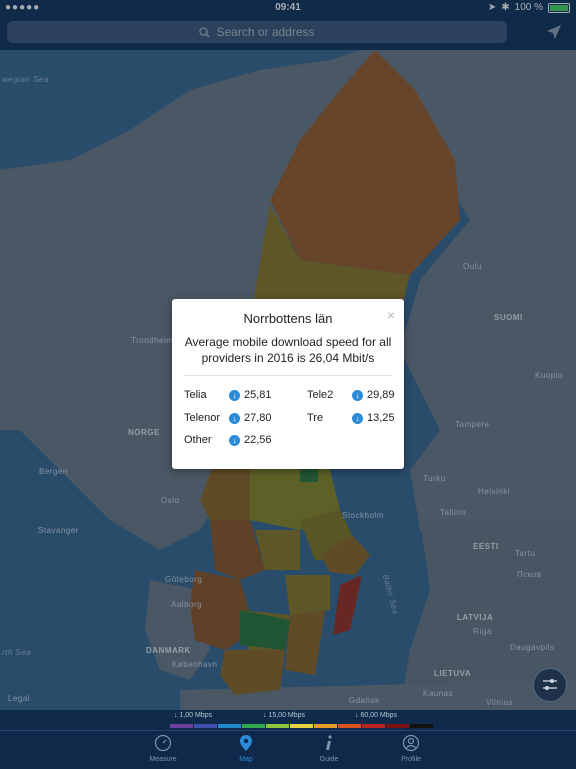 The height and width of the screenshot is (769, 576). What do you see at coordinates (19, 698) in the screenshot?
I see `map-attribution-legal: Legal` at bounding box center [19, 698].